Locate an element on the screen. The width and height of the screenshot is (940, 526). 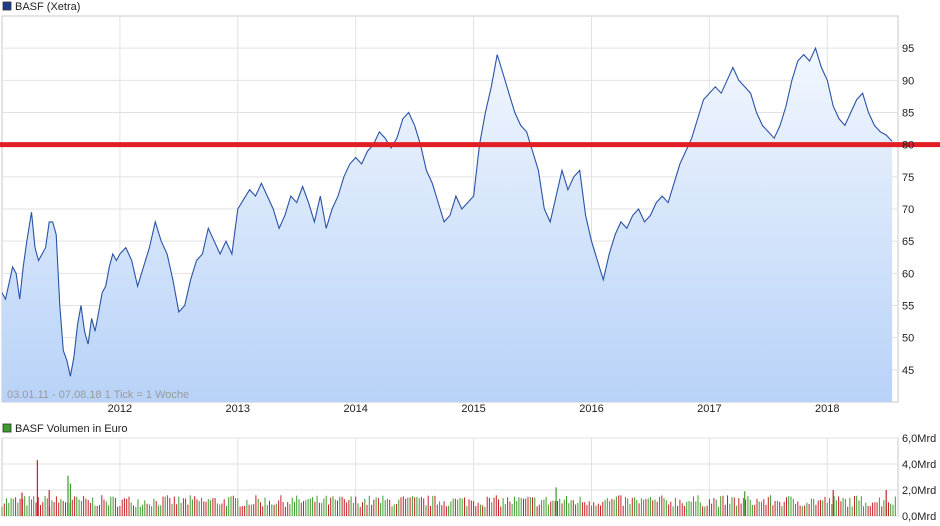
price-x-tick-labels: 2012 2013 2014 2015 2016 2017 2018 is located at coordinates (474, 409).